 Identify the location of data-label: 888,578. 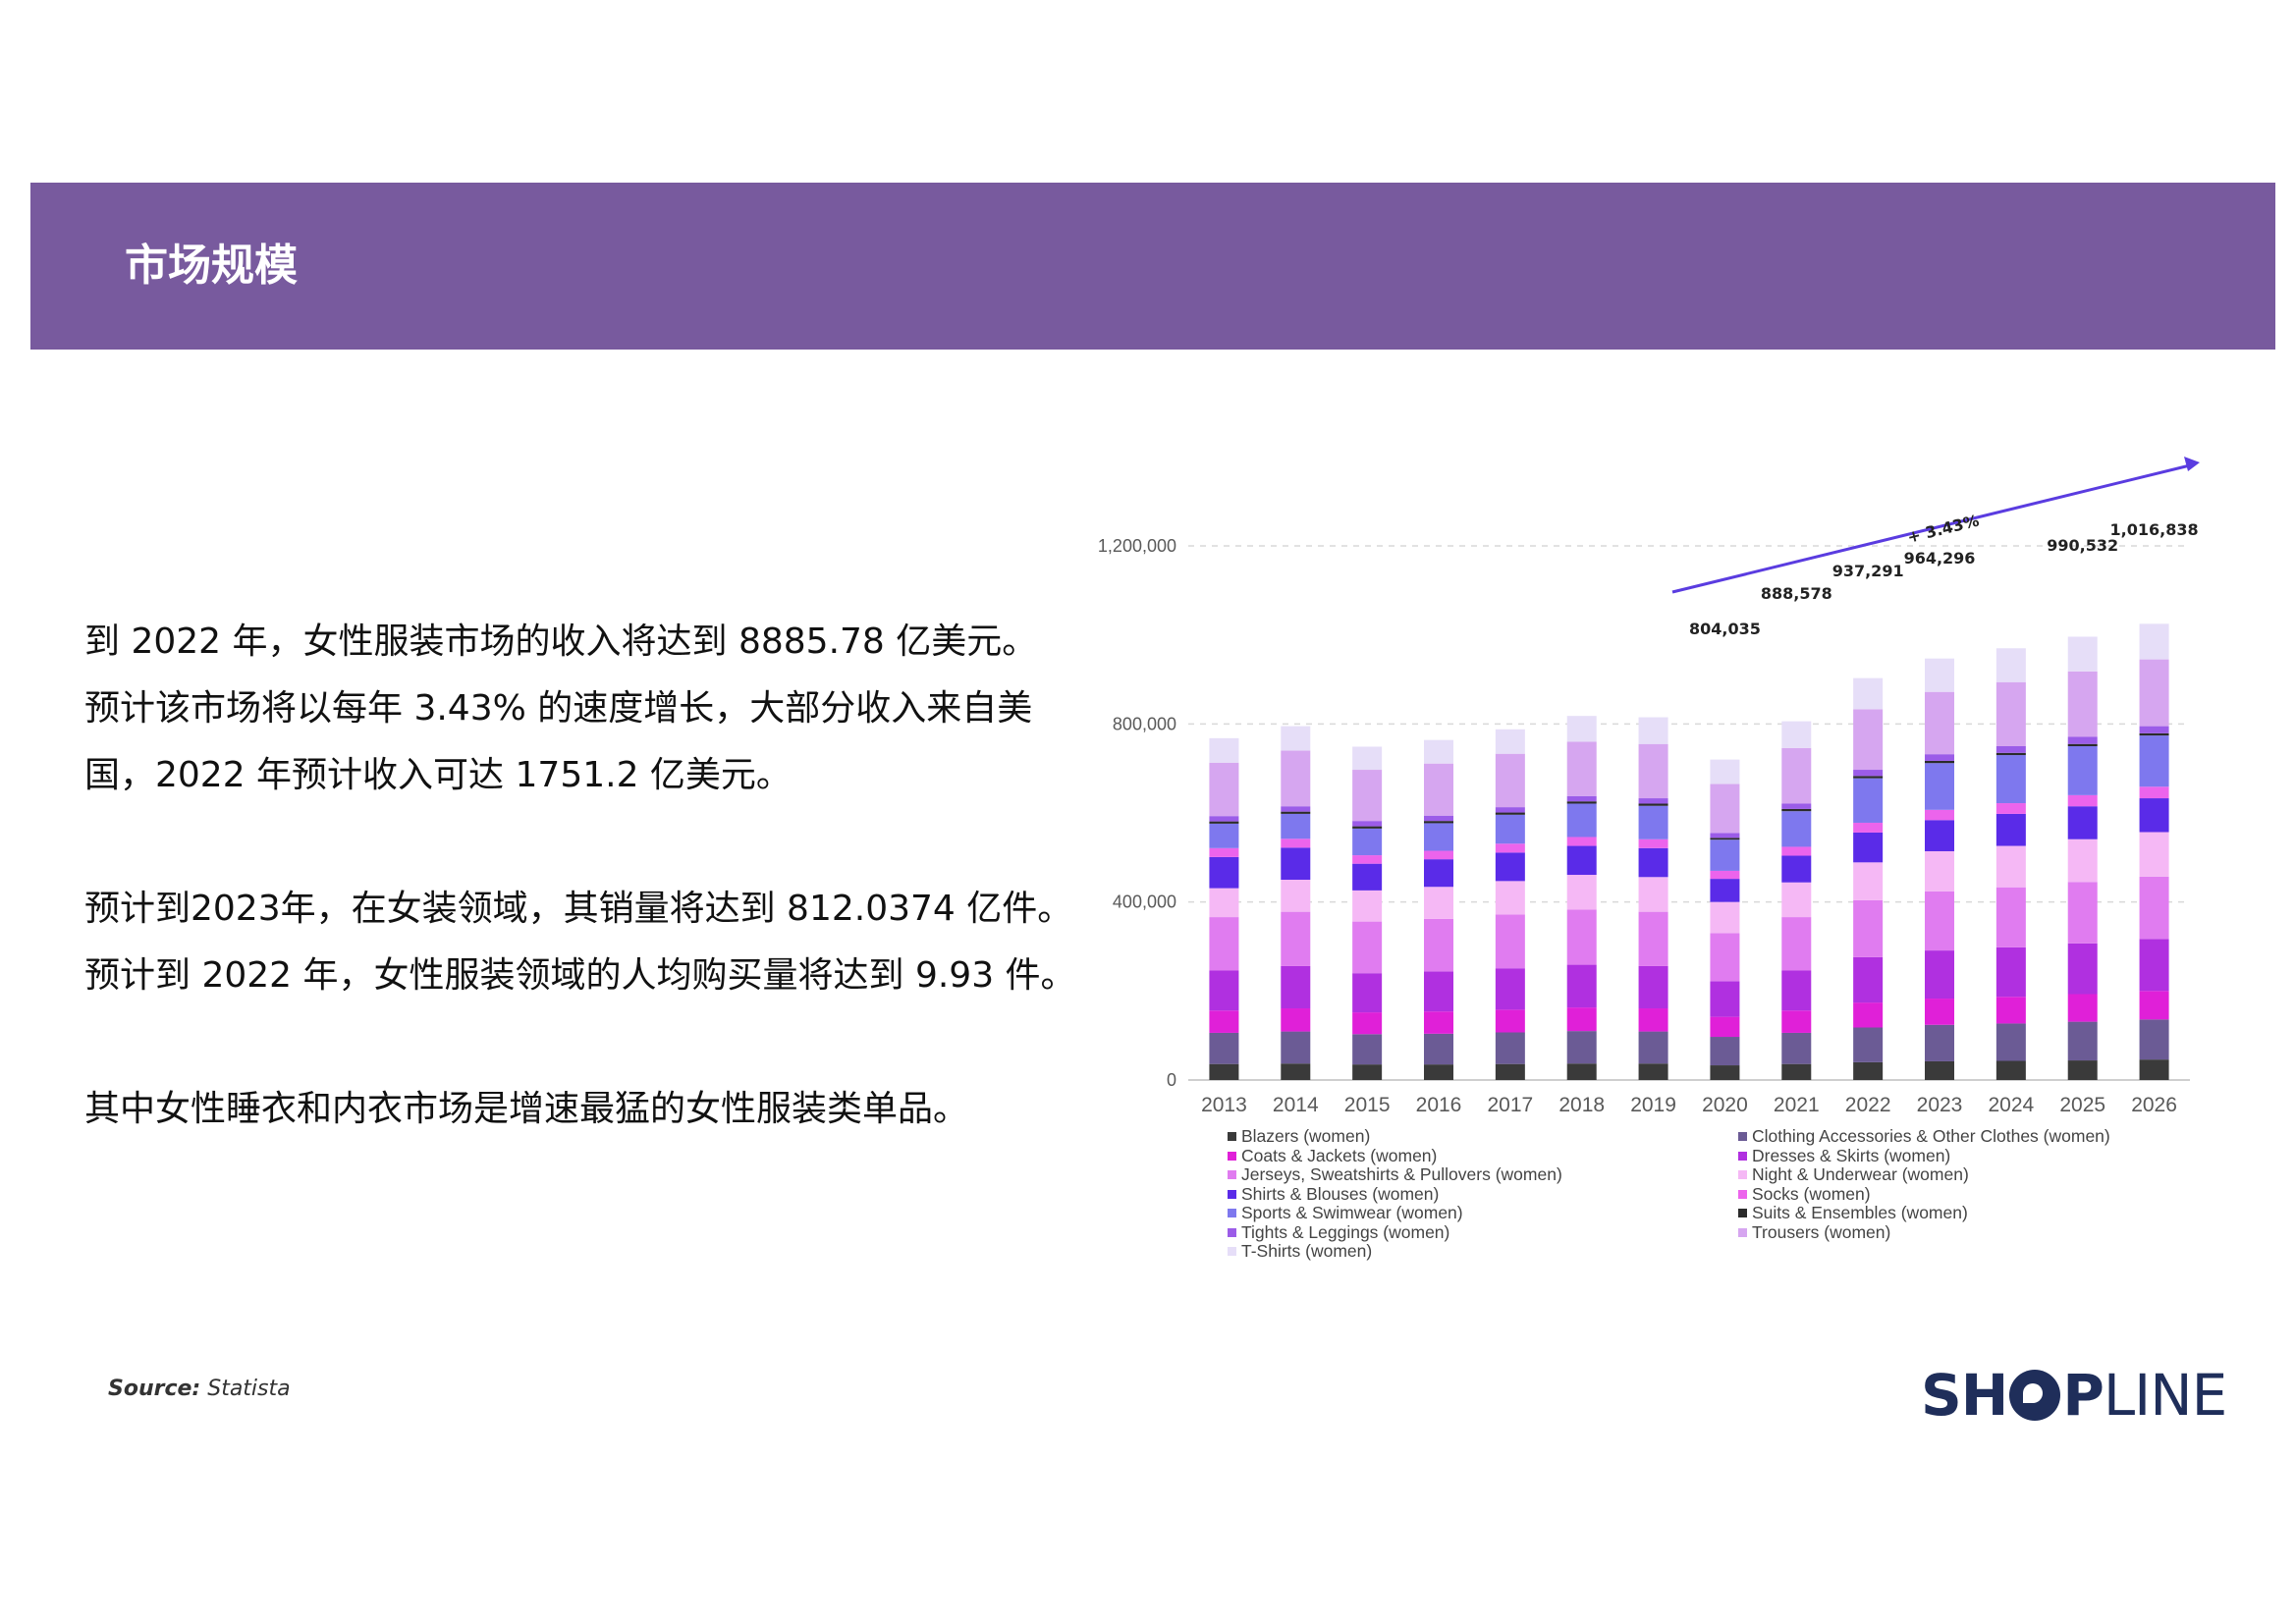
(1796, 593).